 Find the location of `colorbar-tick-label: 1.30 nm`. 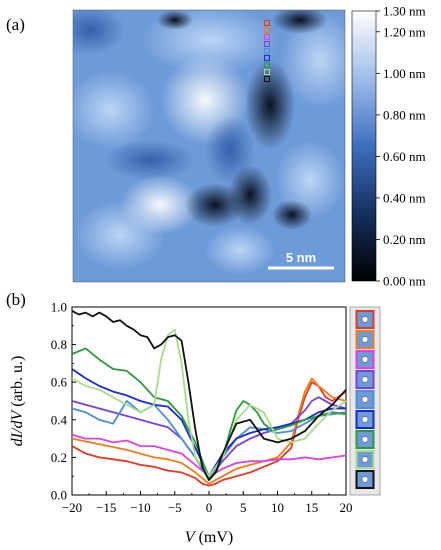

colorbar-tick-label: 1.30 nm is located at coordinates (404, 11).